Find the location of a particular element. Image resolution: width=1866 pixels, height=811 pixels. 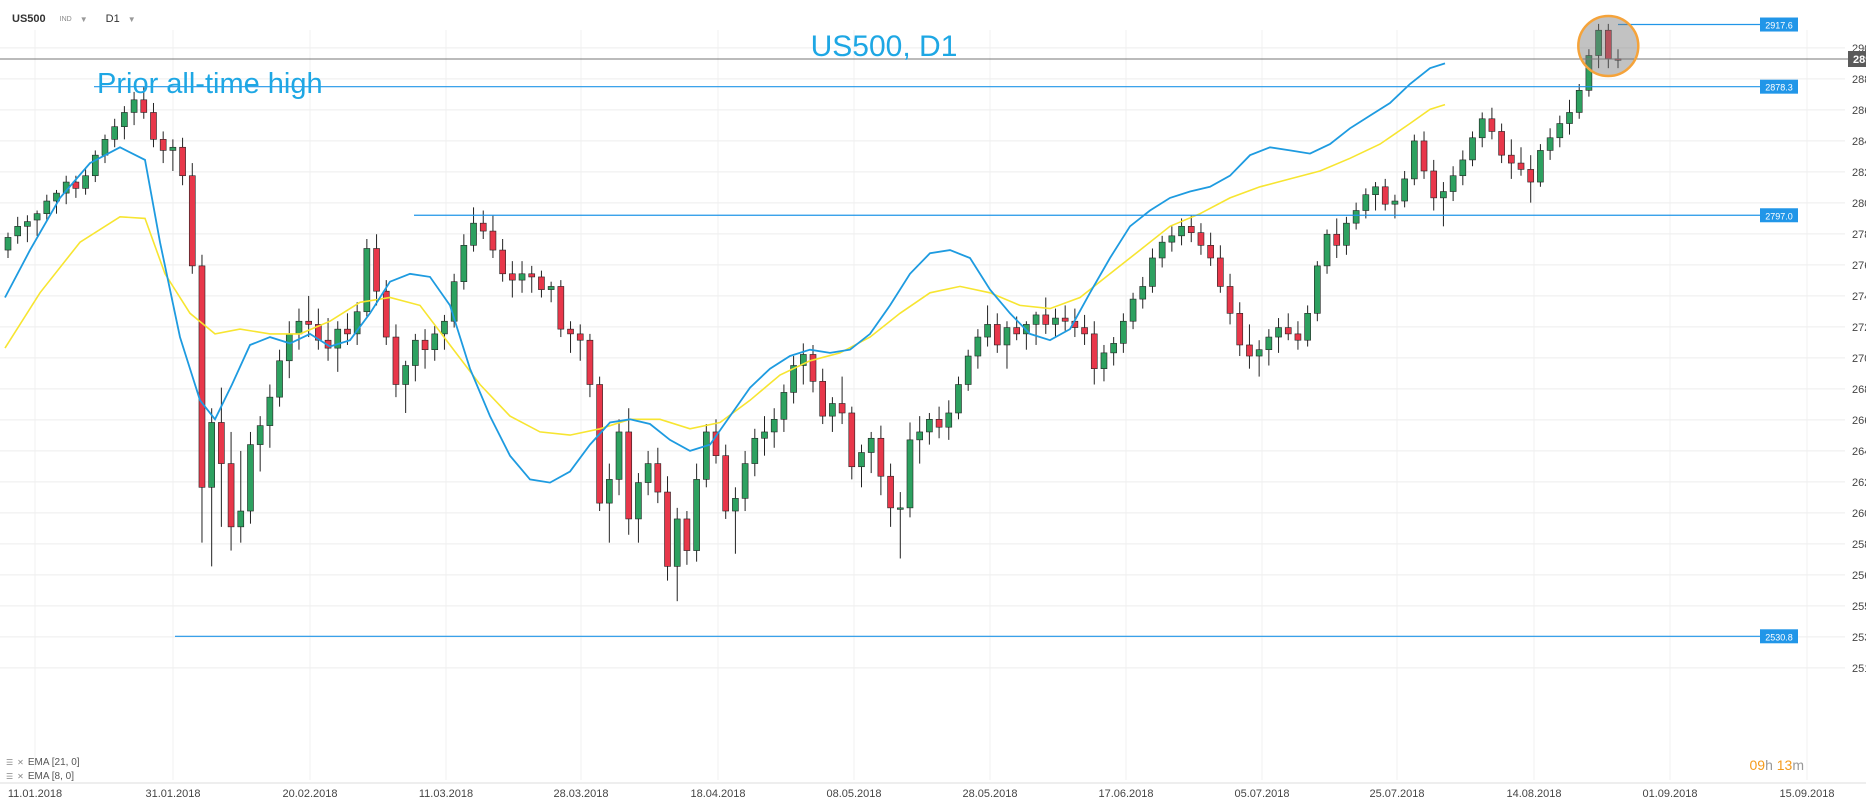

timeframe-selector: D1 is located at coordinates (112, 19).